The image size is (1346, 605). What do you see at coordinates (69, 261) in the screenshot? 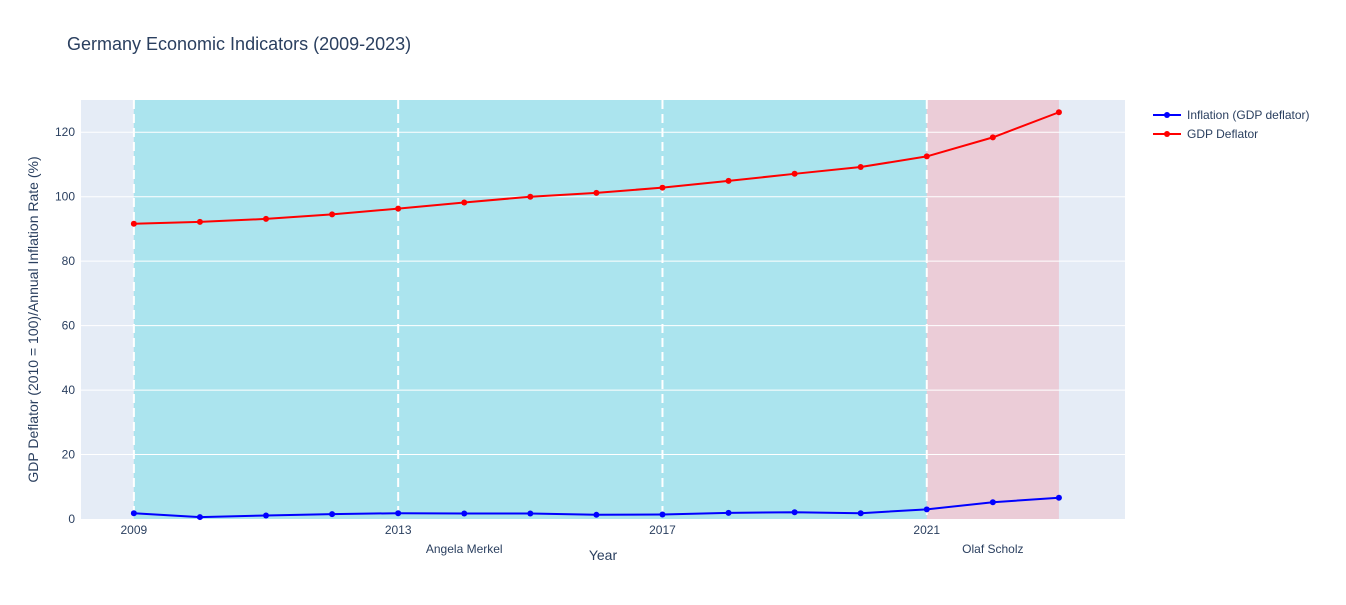
I see `y-tick-label: 80` at bounding box center [69, 261].